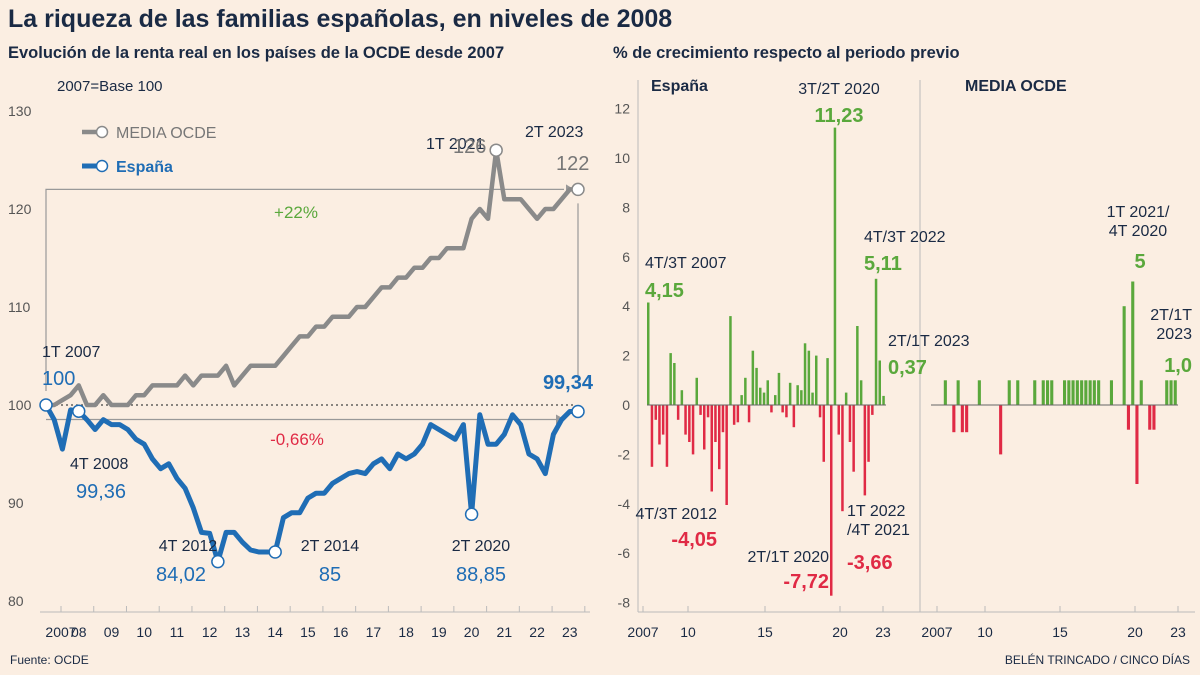 This screenshot has width=1200, height=675. What do you see at coordinates (840, 632) in the screenshot?
I see `x-tick-label: 20` at bounding box center [840, 632].